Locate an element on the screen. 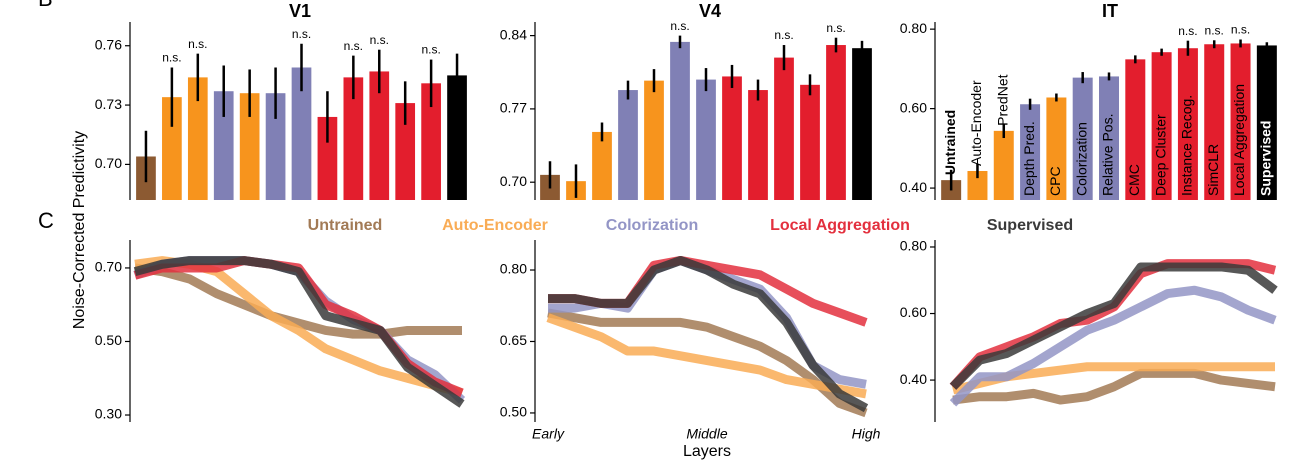  legend-label: Untrained is located at coordinates (345, 225).